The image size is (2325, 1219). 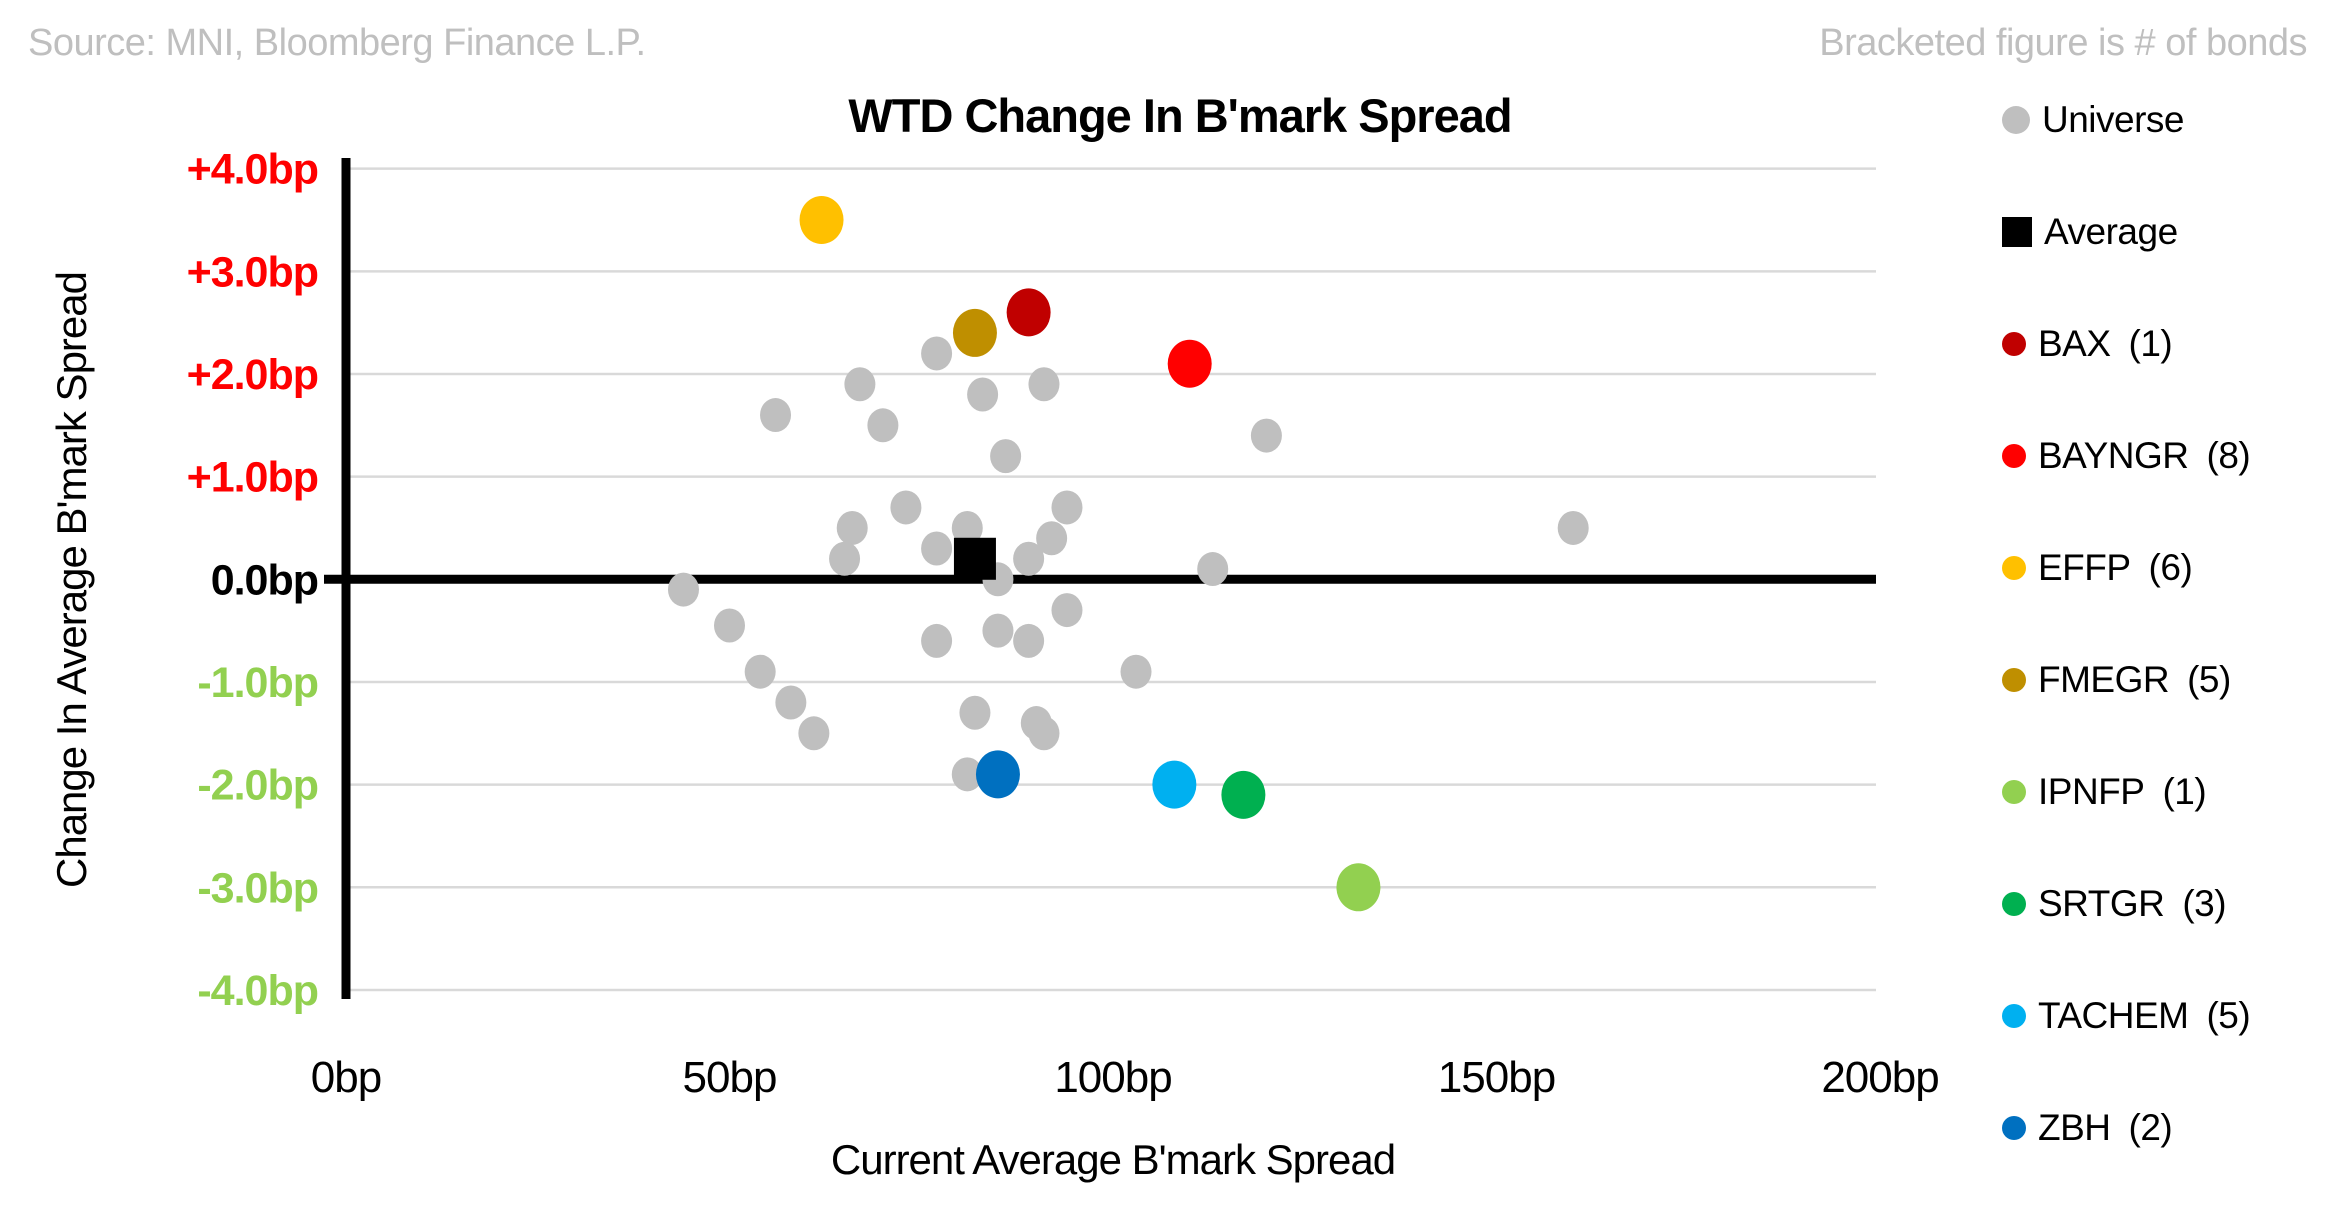 I want to click on x-tick-label-0: 0bp, so click(x=346, y=1077).